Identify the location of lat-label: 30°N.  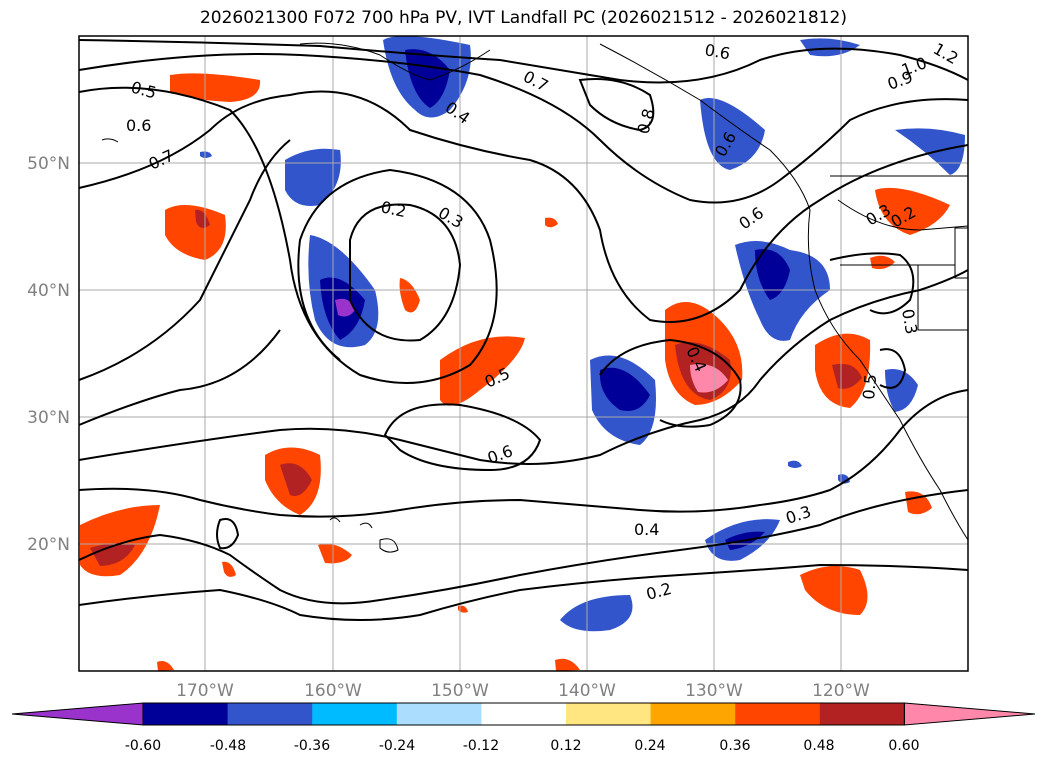
(48, 418).